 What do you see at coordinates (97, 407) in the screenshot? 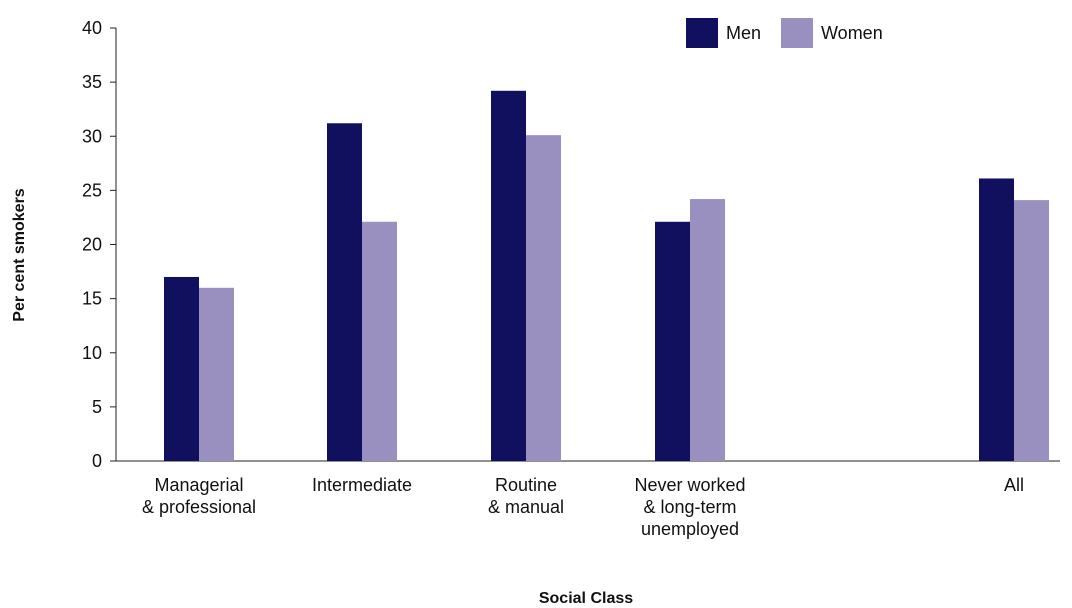
I see `y-tick-label: 5` at bounding box center [97, 407].